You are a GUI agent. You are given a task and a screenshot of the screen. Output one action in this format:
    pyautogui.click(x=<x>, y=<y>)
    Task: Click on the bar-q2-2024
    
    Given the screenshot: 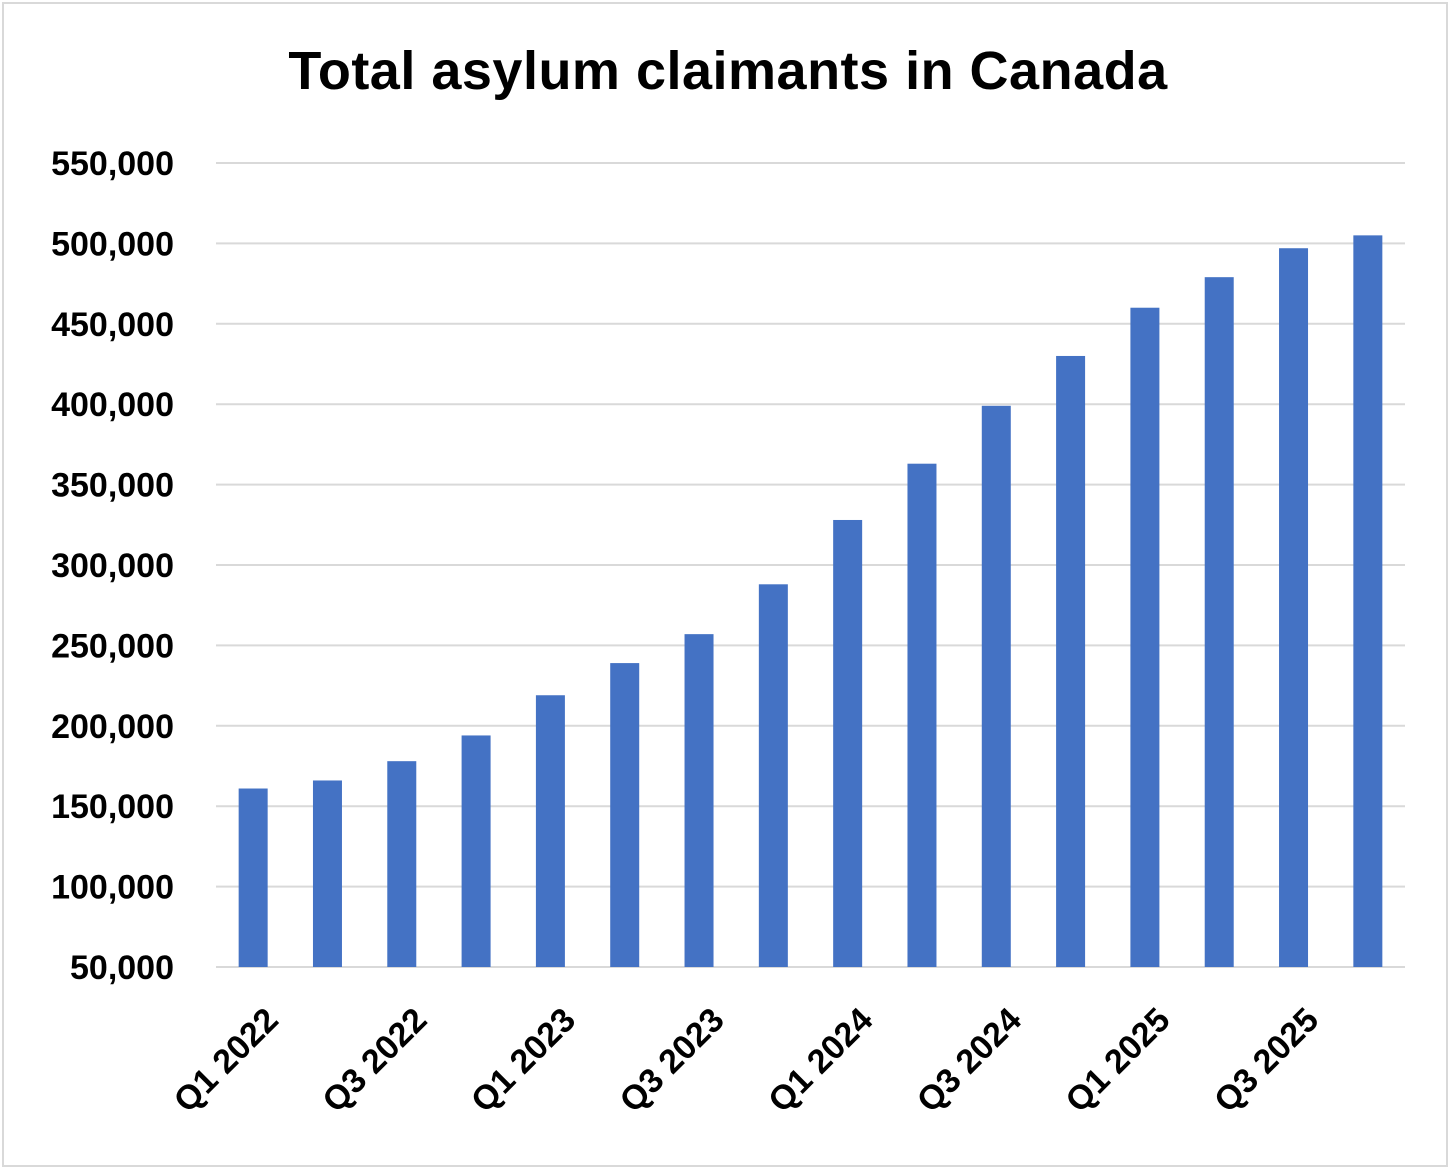 What is the action you would take?
    pyautogui.click(x=922, y=715)
    